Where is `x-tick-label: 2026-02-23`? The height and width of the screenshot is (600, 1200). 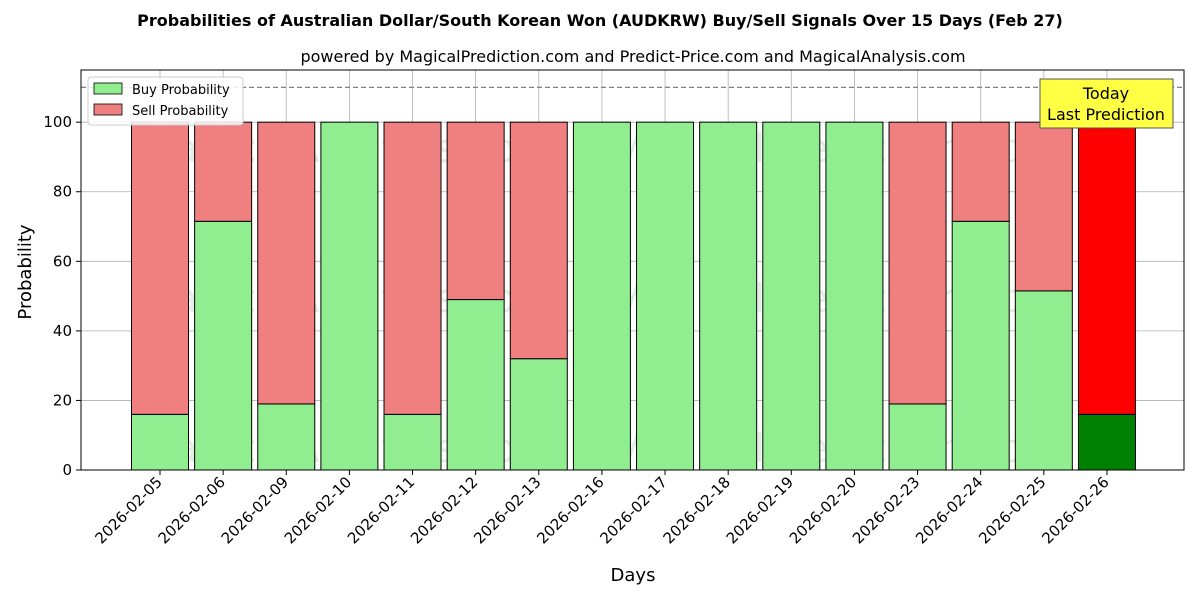
x-tick-label: 2026-02-23 is located at coordinates (886, 510).